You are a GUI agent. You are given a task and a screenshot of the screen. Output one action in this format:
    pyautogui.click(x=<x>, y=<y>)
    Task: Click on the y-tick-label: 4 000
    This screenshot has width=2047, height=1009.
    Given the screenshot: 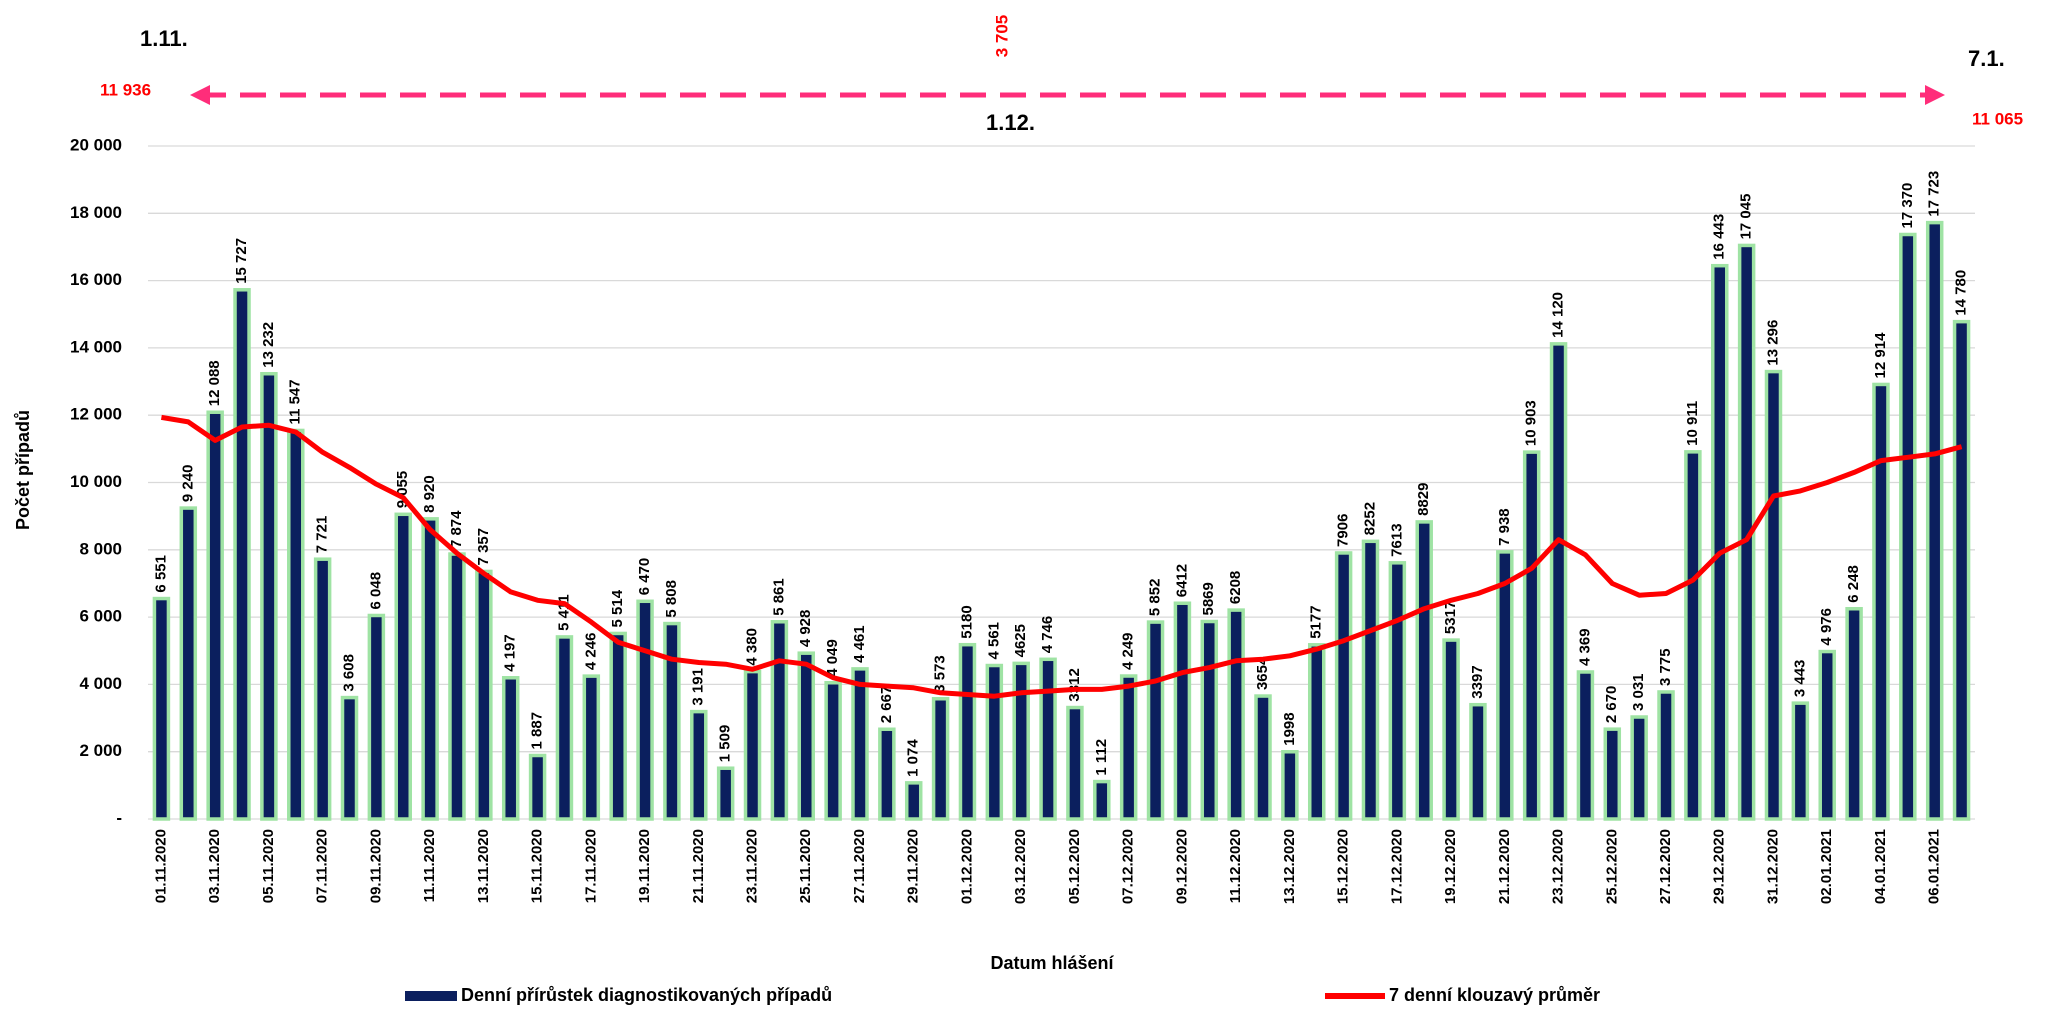 What is the action you would take?
    pyautogui.click(x=100, y=683)
    